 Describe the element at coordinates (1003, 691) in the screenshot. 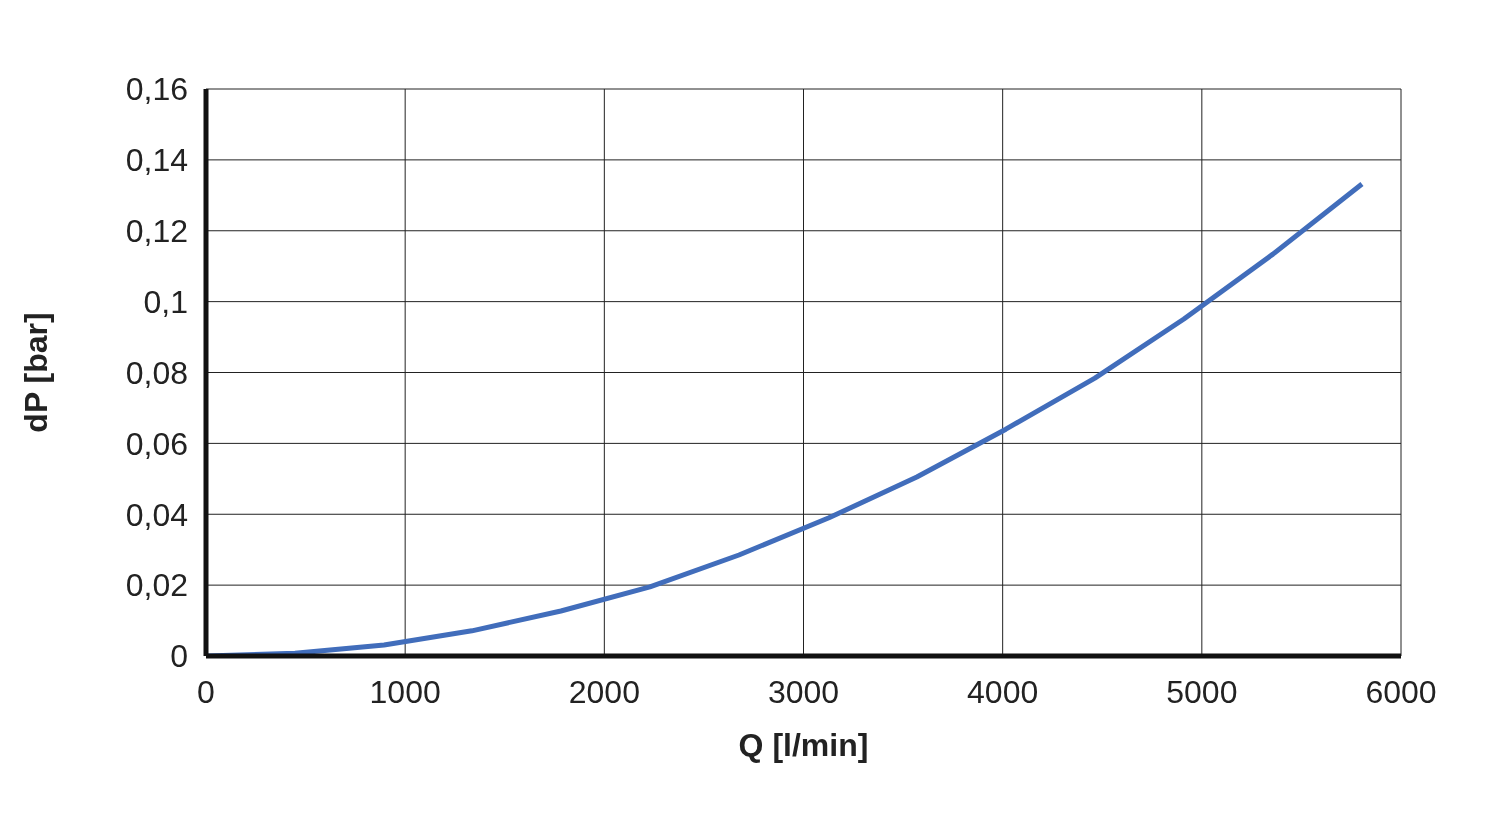

I see `x-tick-label: 4000` at that location.